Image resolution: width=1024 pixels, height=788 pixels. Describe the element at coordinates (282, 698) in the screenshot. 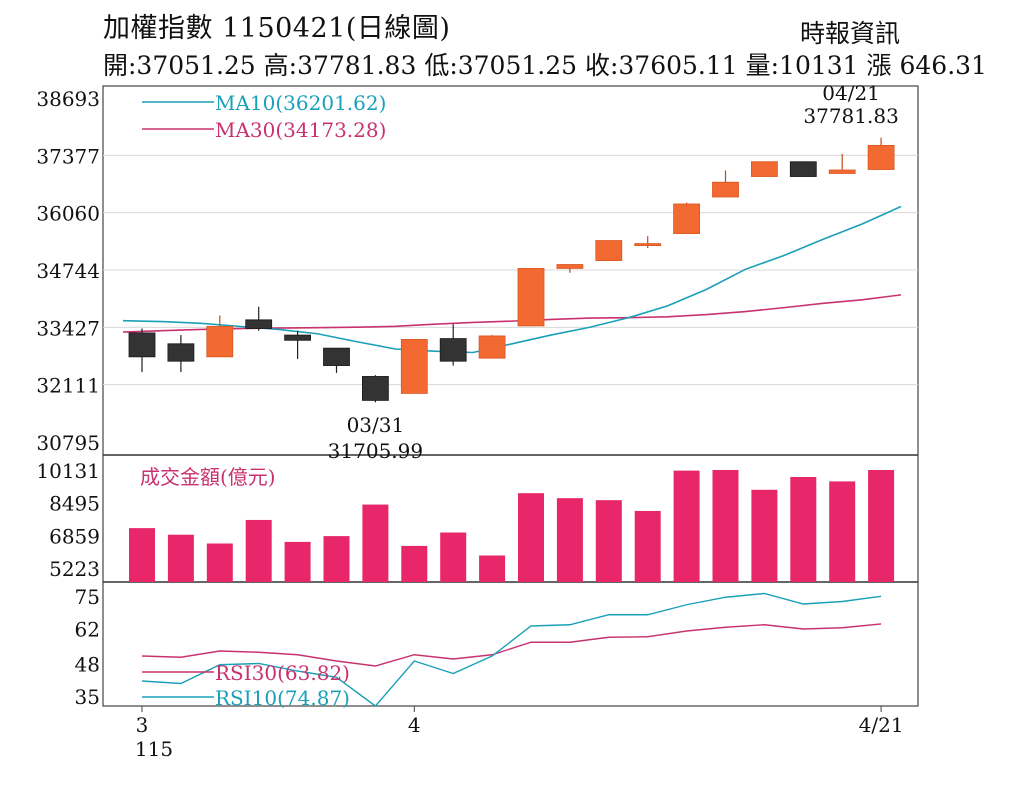

I see `rsi-legend-label: RSI10(74.87)` at that location.